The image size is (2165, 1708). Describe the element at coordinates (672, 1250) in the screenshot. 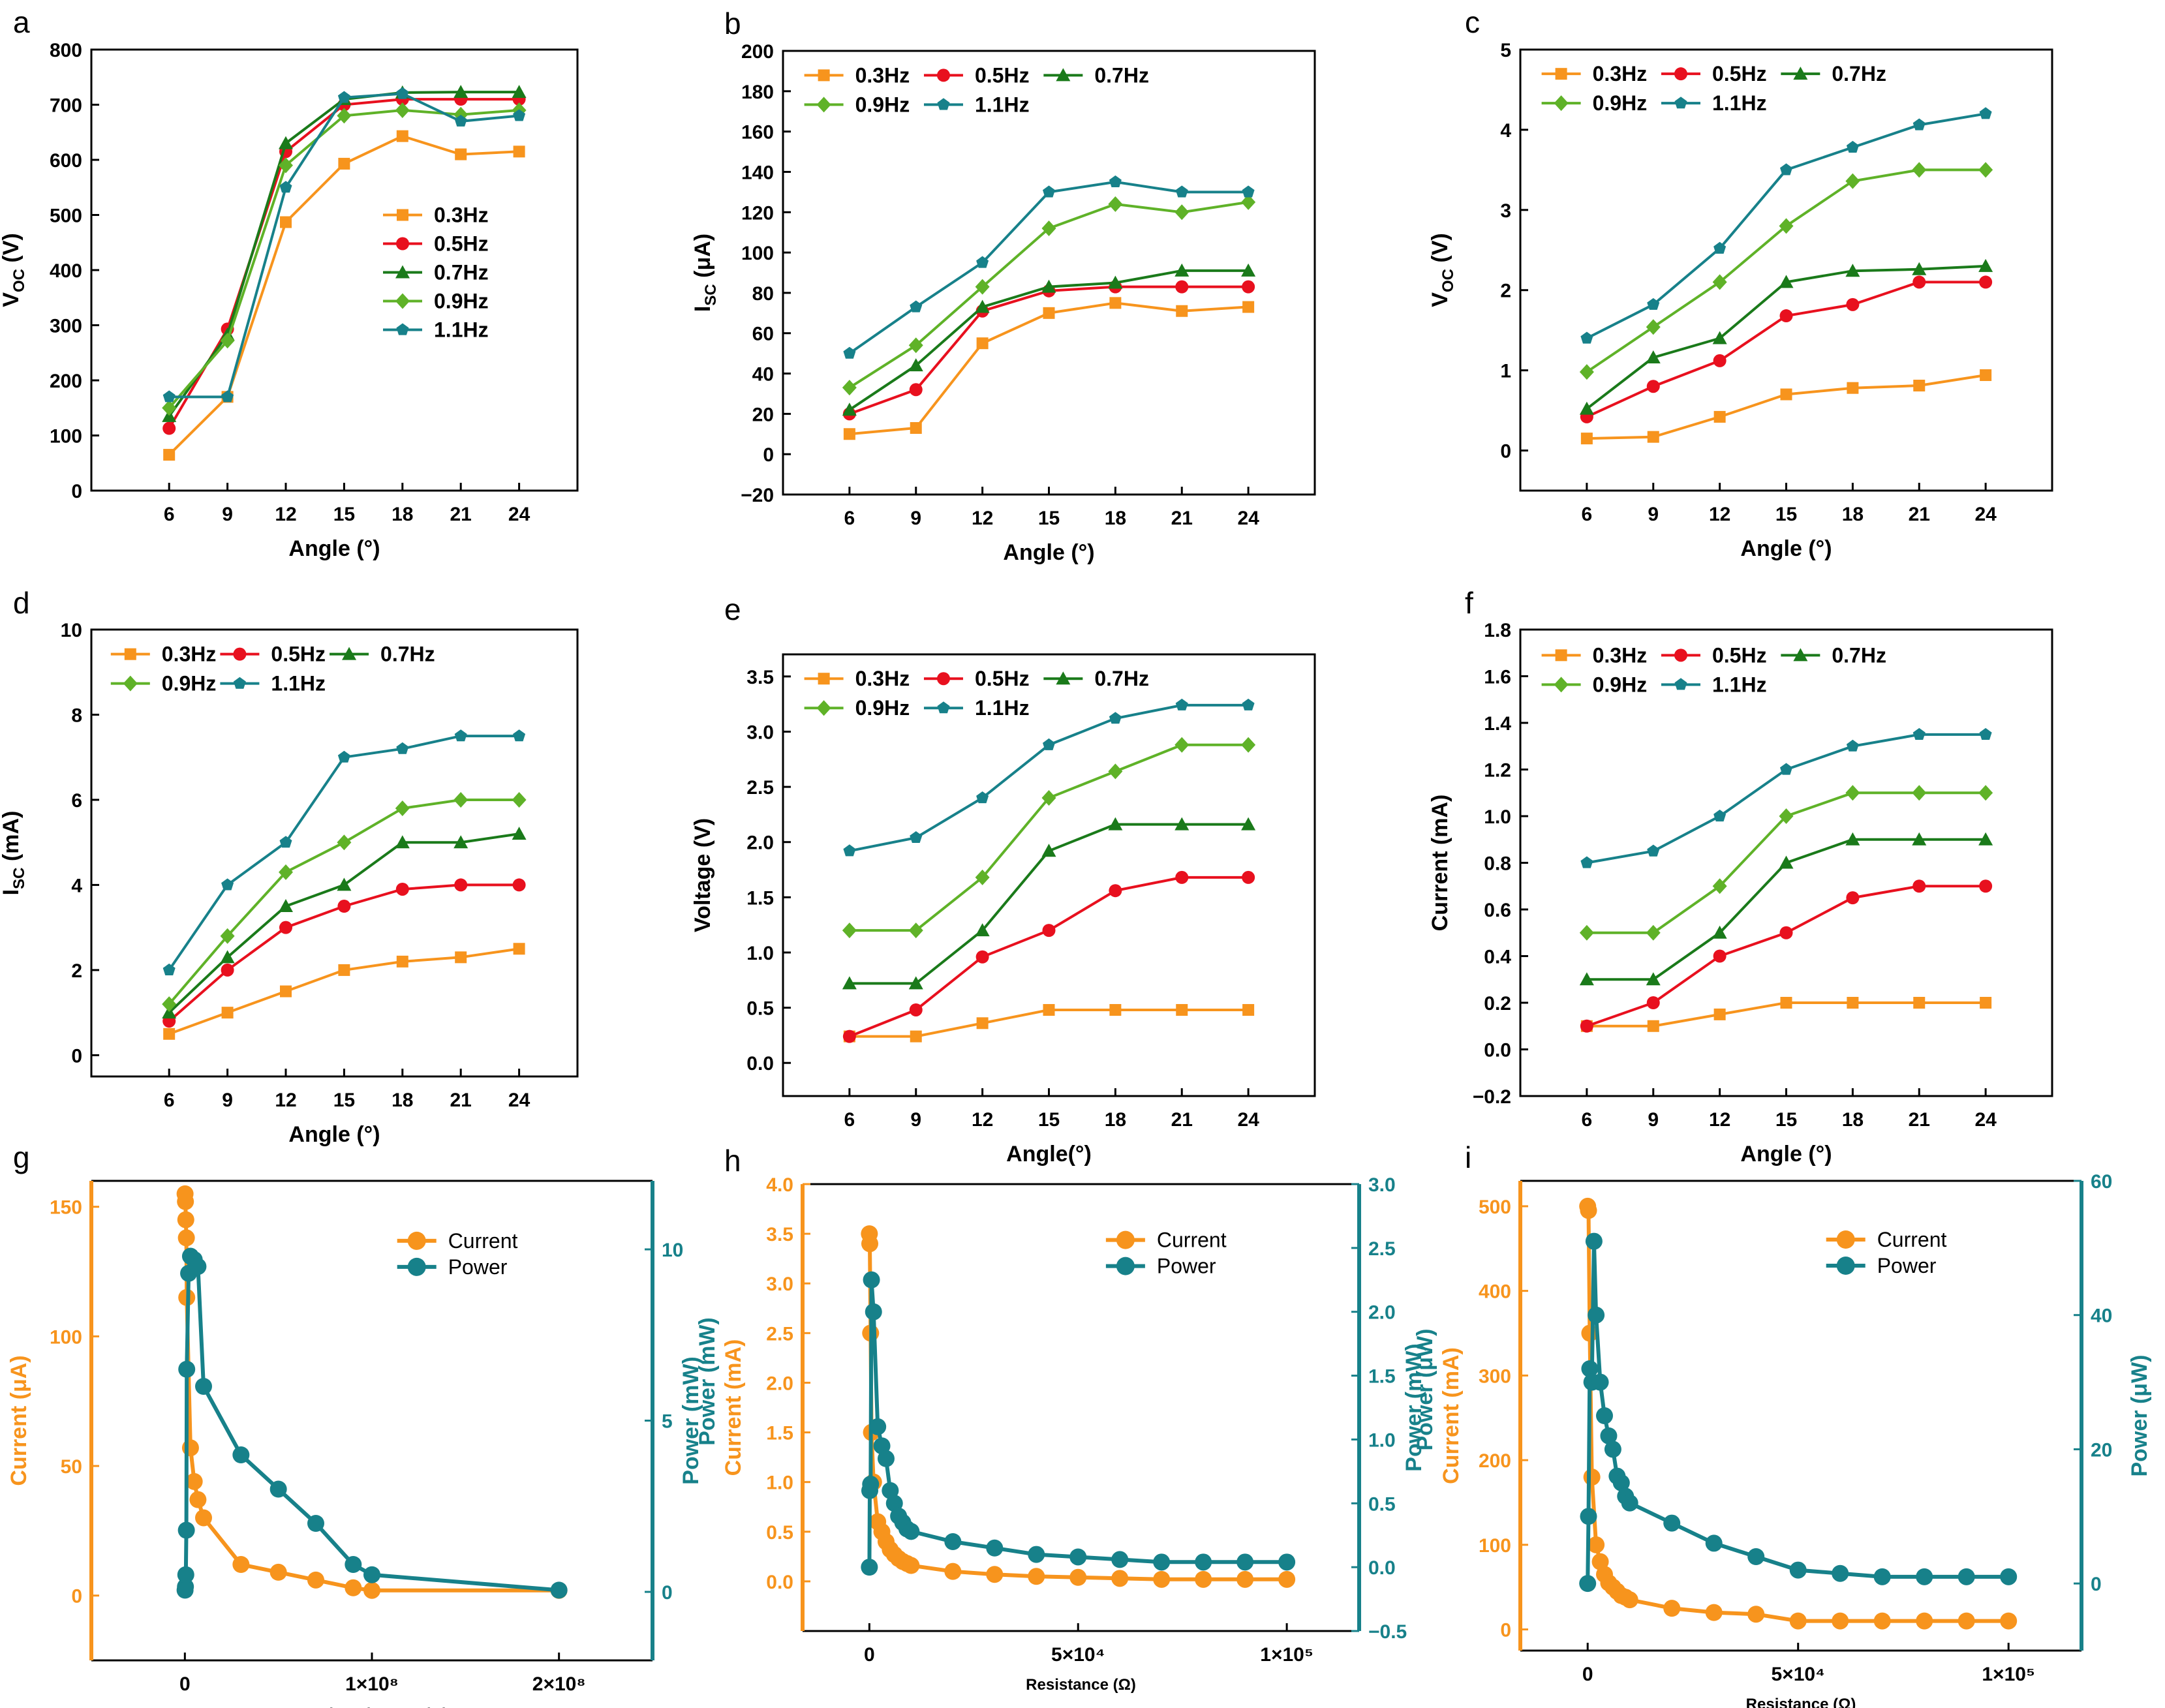

I see `right-tick-label: 10` at that location.